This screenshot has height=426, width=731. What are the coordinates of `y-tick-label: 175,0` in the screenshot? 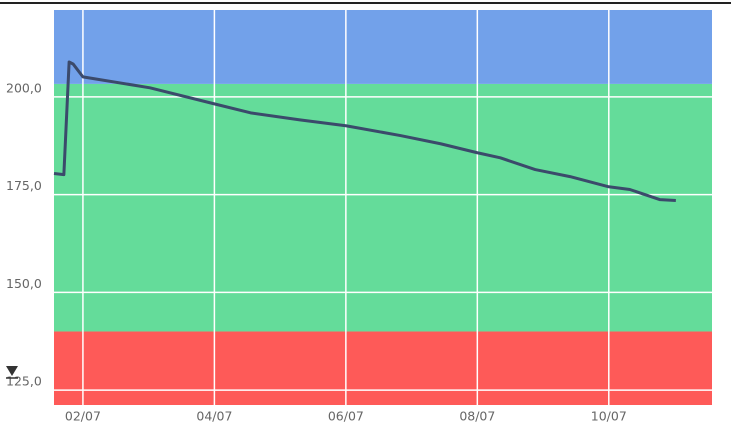 It's located at (24, 185).